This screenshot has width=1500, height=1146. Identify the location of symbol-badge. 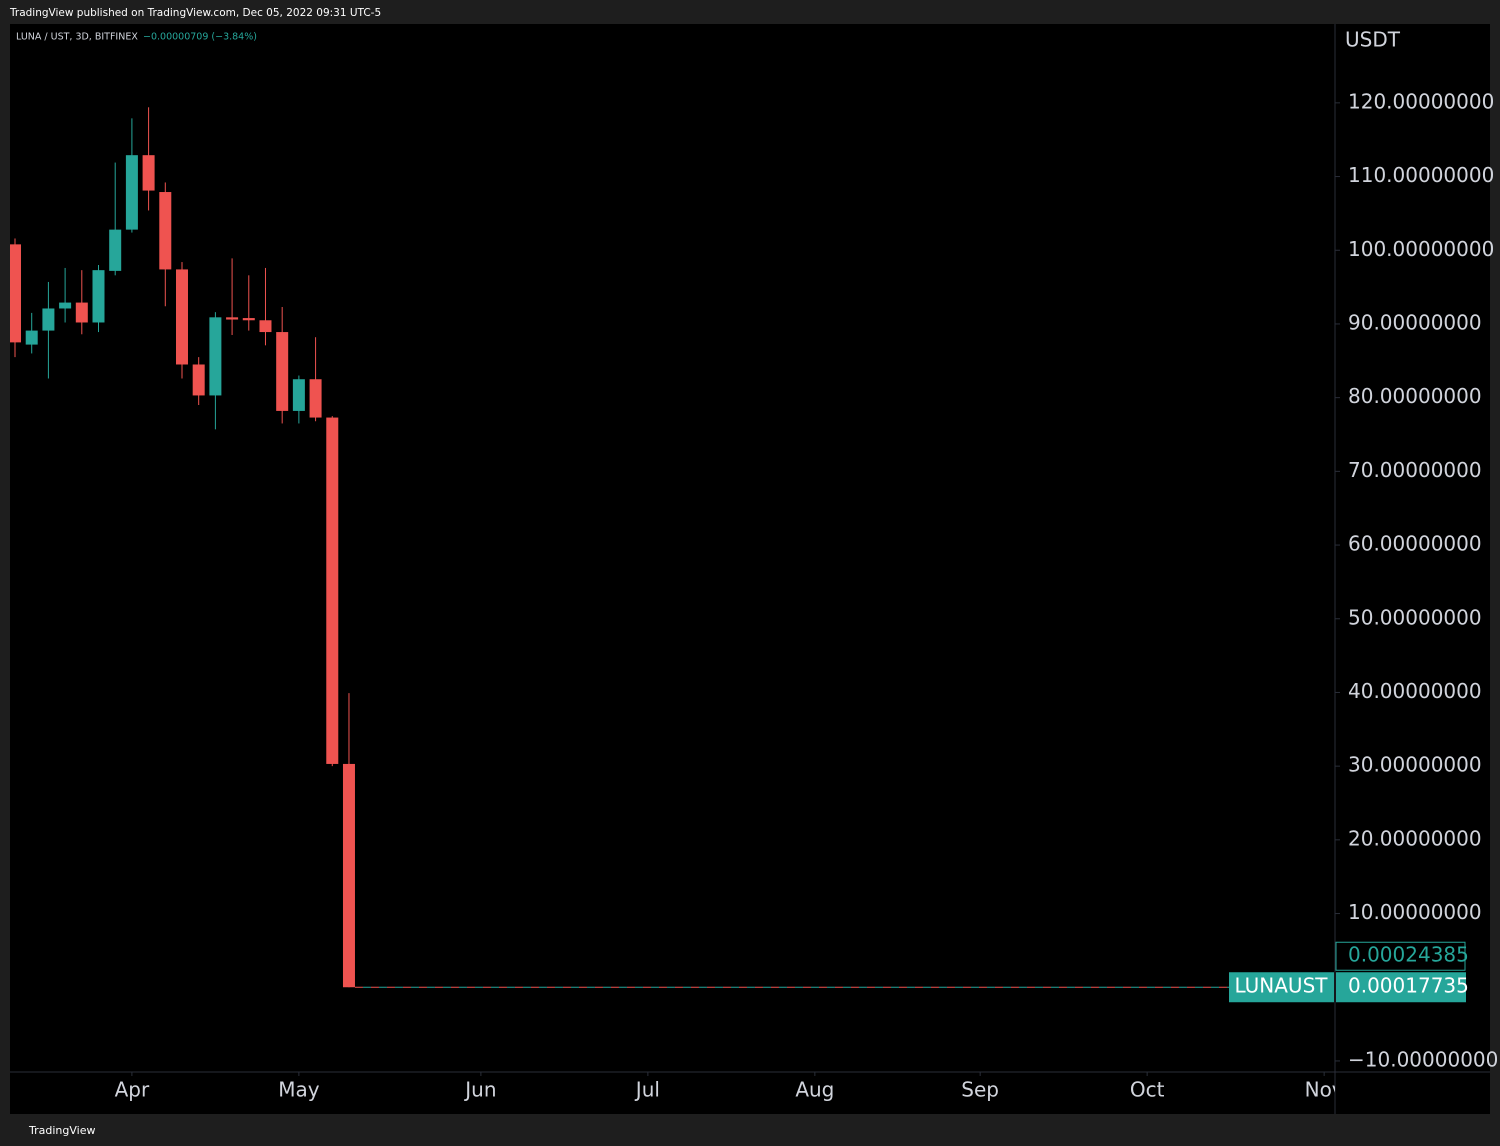
(1281, 987).